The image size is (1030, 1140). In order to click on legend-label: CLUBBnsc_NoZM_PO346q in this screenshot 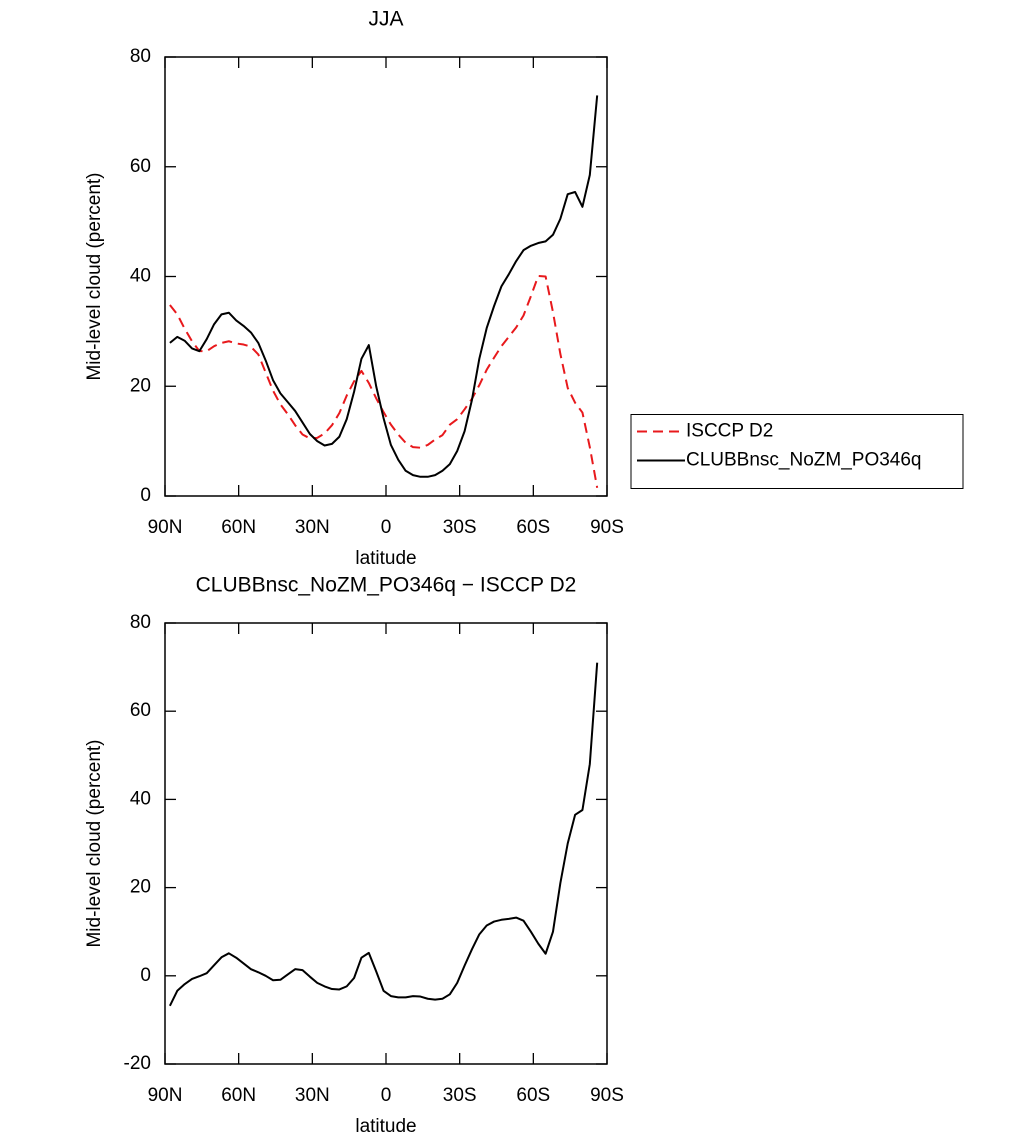, I will do `click(804, 460)`.